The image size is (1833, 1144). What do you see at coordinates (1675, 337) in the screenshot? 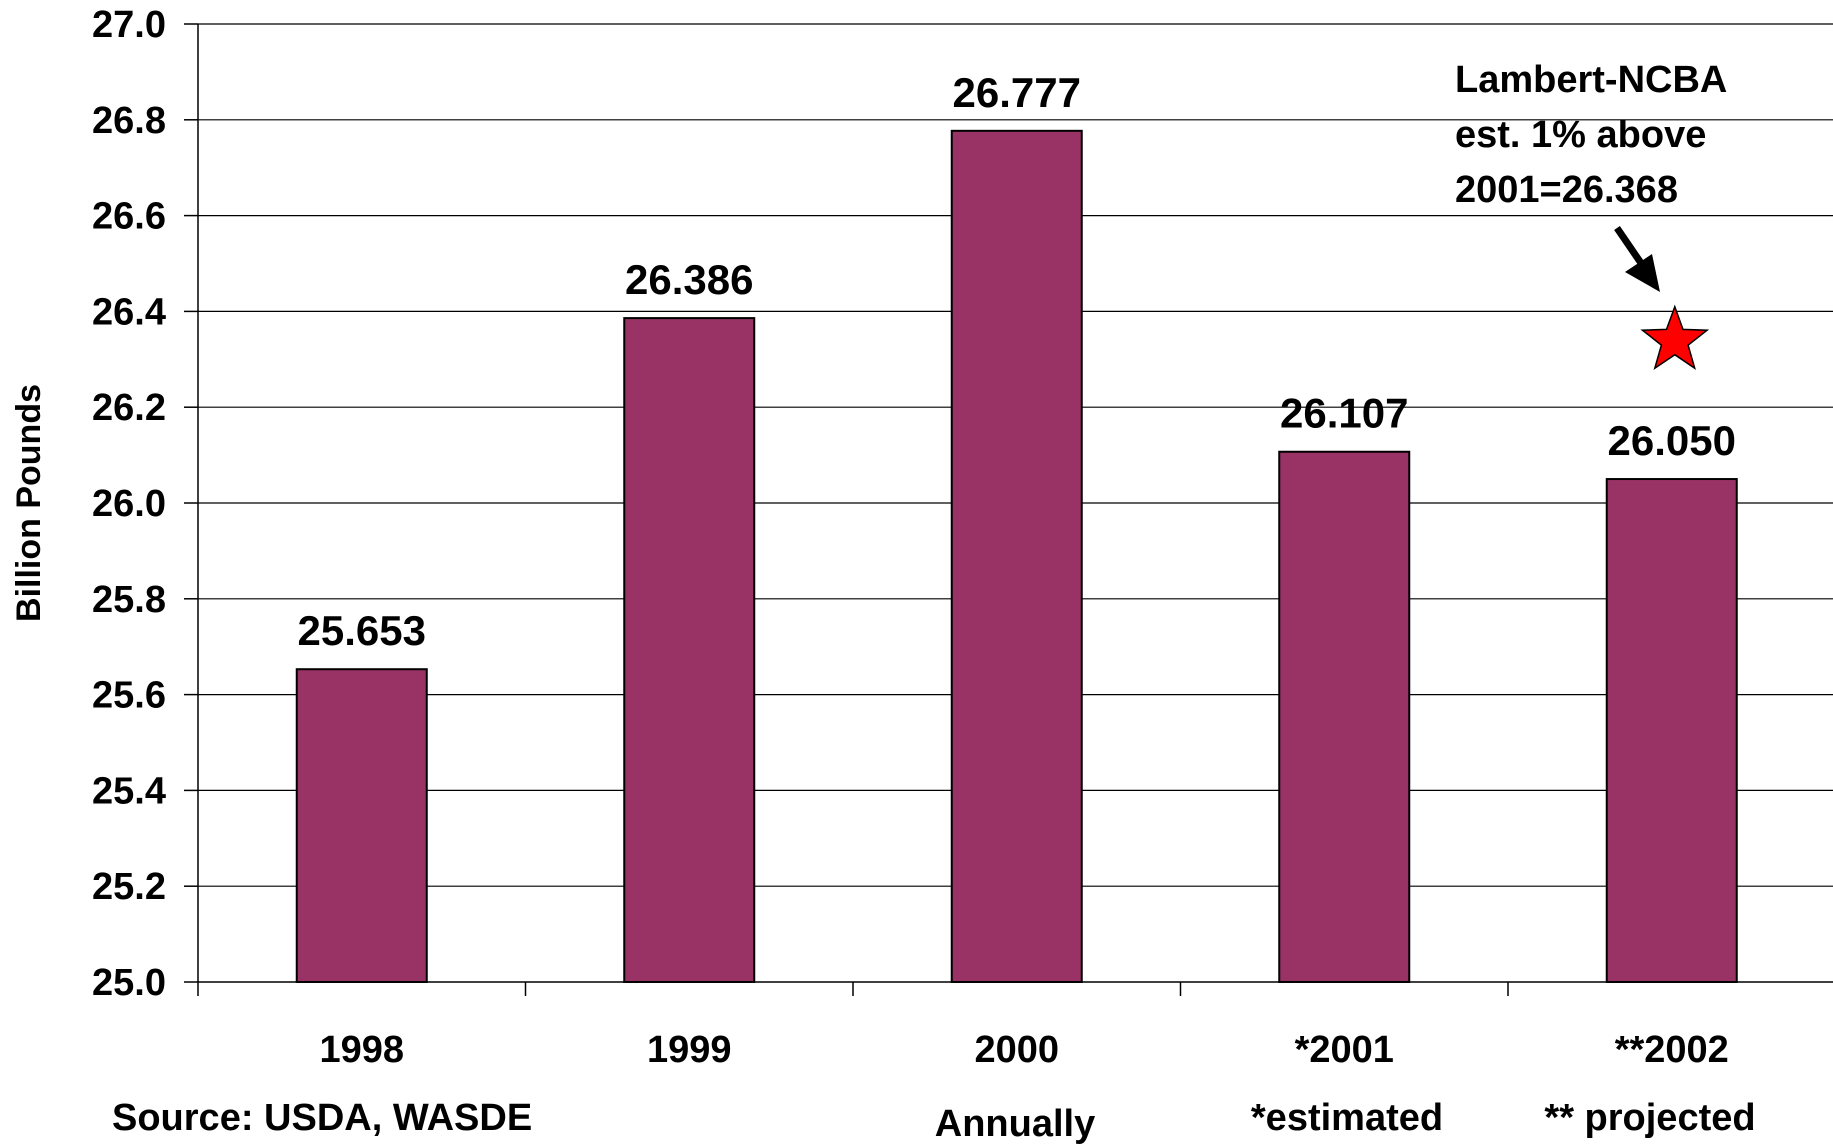
I see `star-icon` at bounding box center [1675, 337].